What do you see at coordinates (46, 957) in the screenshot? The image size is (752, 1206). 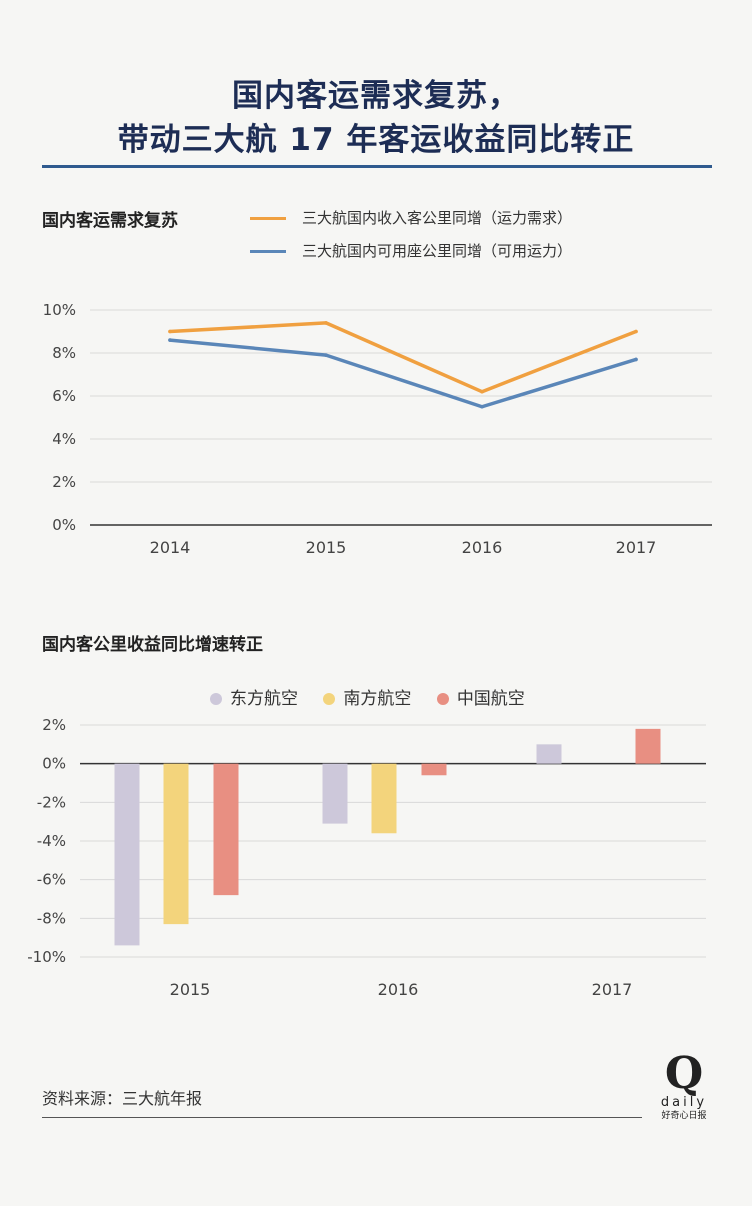 I see `bar-y-tick-label: -10%` at bounding box center [46, 957].